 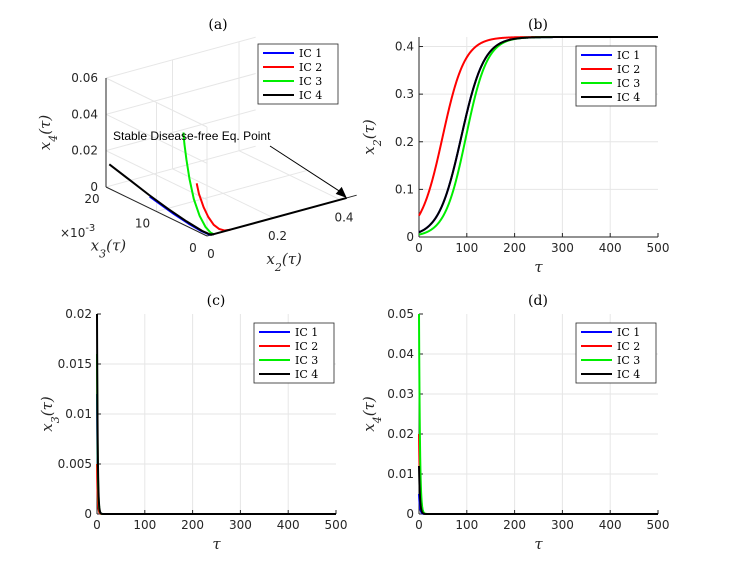 What do you see at coordinates (306, 332) in the screenshot?
I see `panel-c-legend-label-1: IC 1` at bounding box center [306, 332].